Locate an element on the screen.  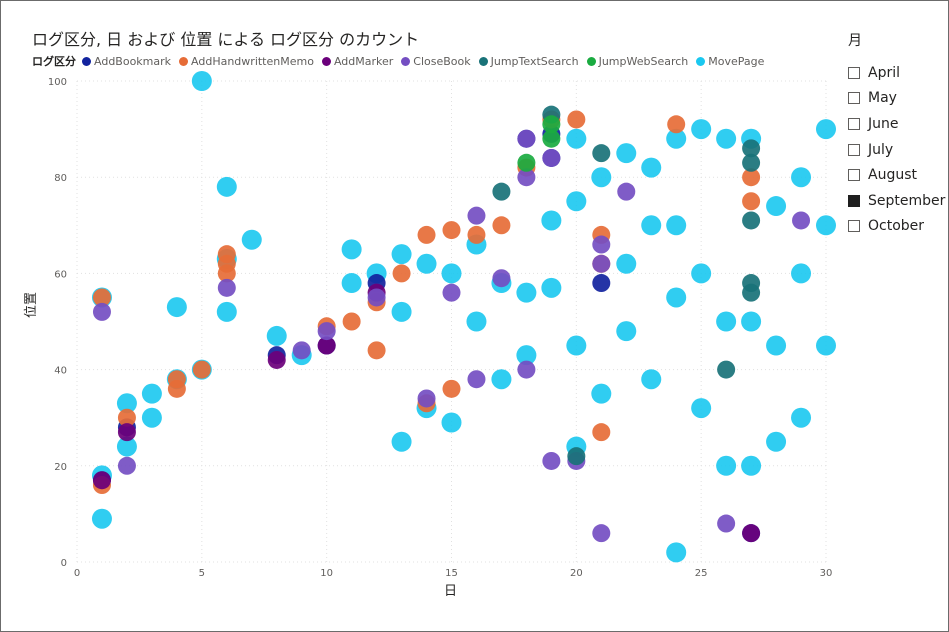
y-tick-label: 100 is located at coordinates (57, 82).